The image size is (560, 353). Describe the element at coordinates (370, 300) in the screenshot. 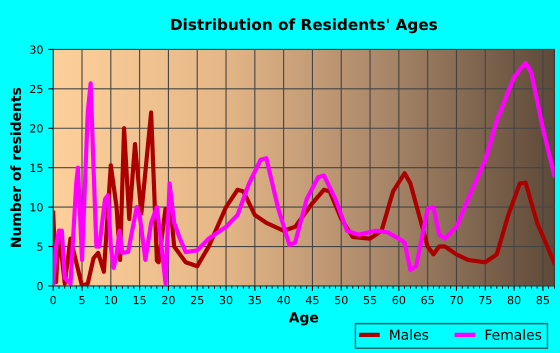

I see `x-tick-label: 55` at that location.